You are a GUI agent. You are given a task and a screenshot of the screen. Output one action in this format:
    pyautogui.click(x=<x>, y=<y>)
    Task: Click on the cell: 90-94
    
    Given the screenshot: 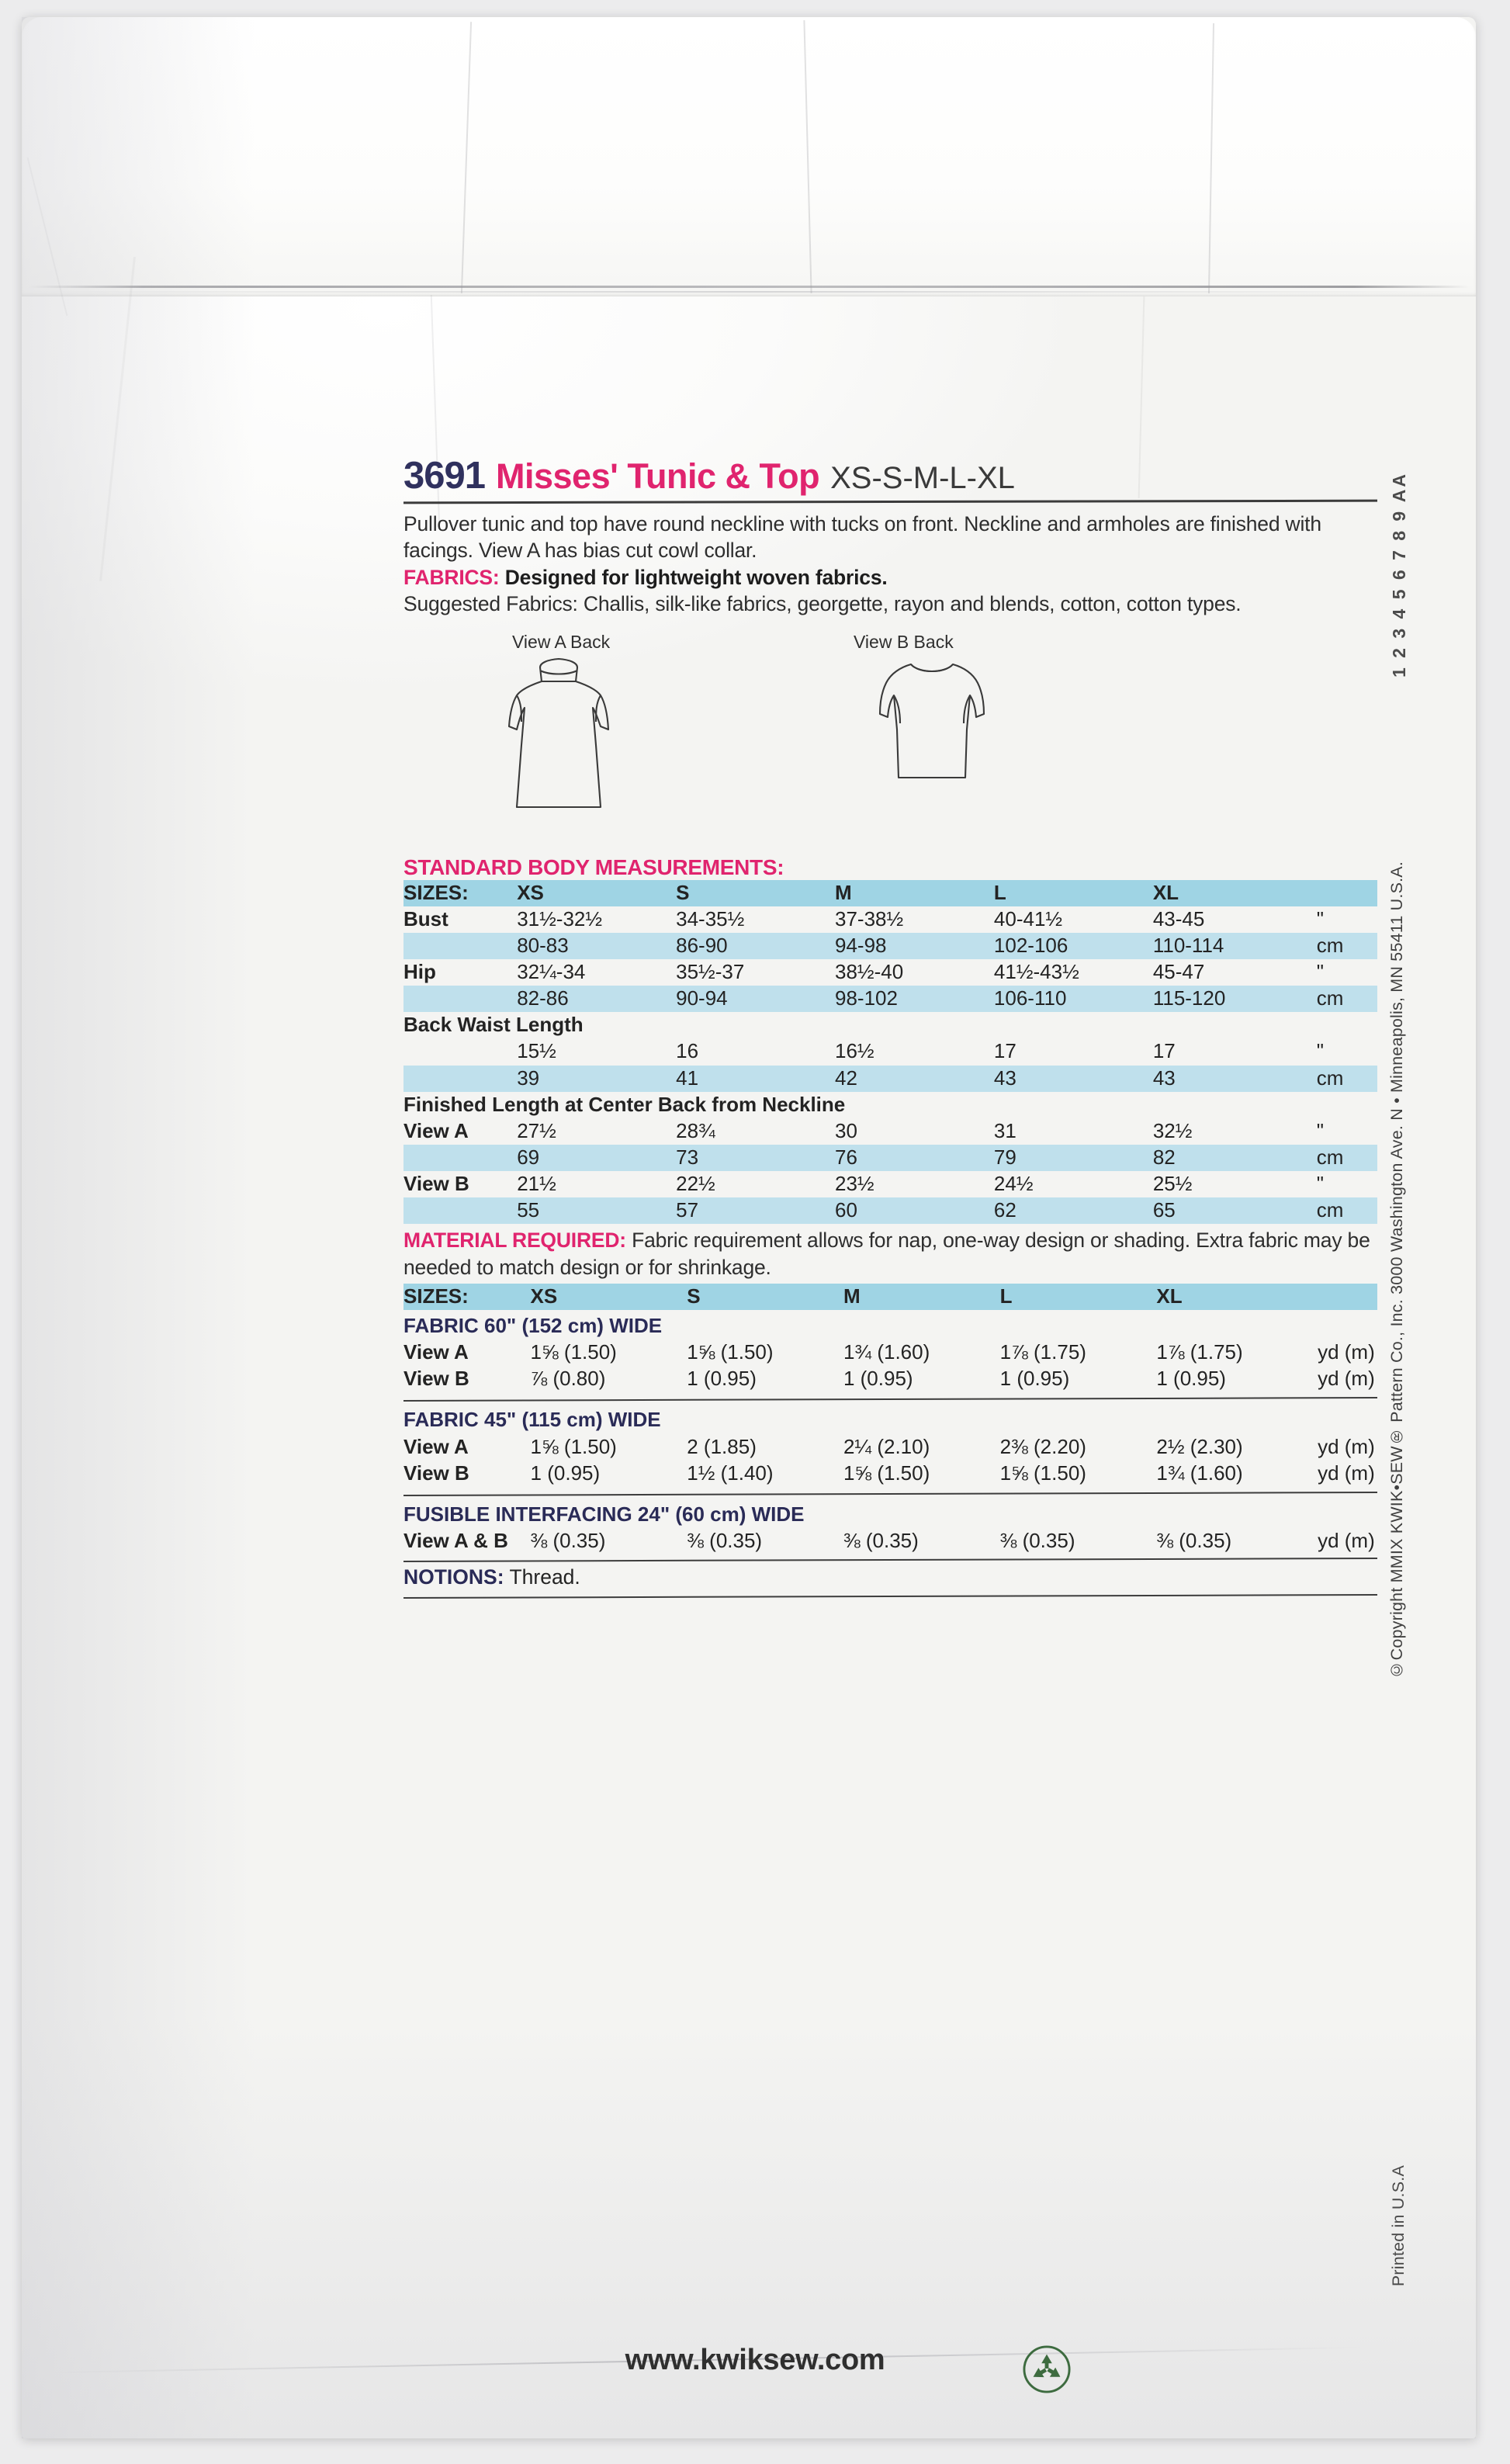 What is the action you would take?
    pyautogui.click(x=756, y=999)
    